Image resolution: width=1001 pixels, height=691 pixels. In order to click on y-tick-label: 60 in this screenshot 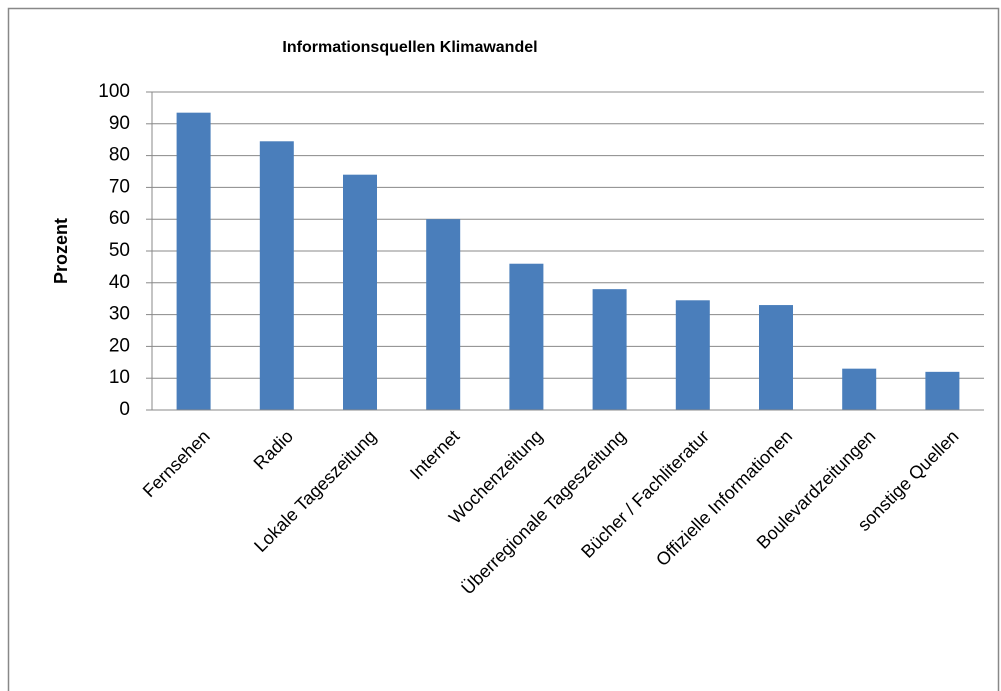, I will do `click(119, 218)`.